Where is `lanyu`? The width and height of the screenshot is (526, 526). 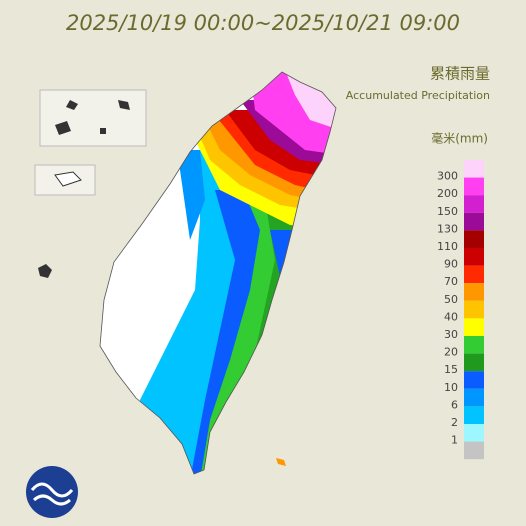
lanyu is located at coordinates (281, 462).